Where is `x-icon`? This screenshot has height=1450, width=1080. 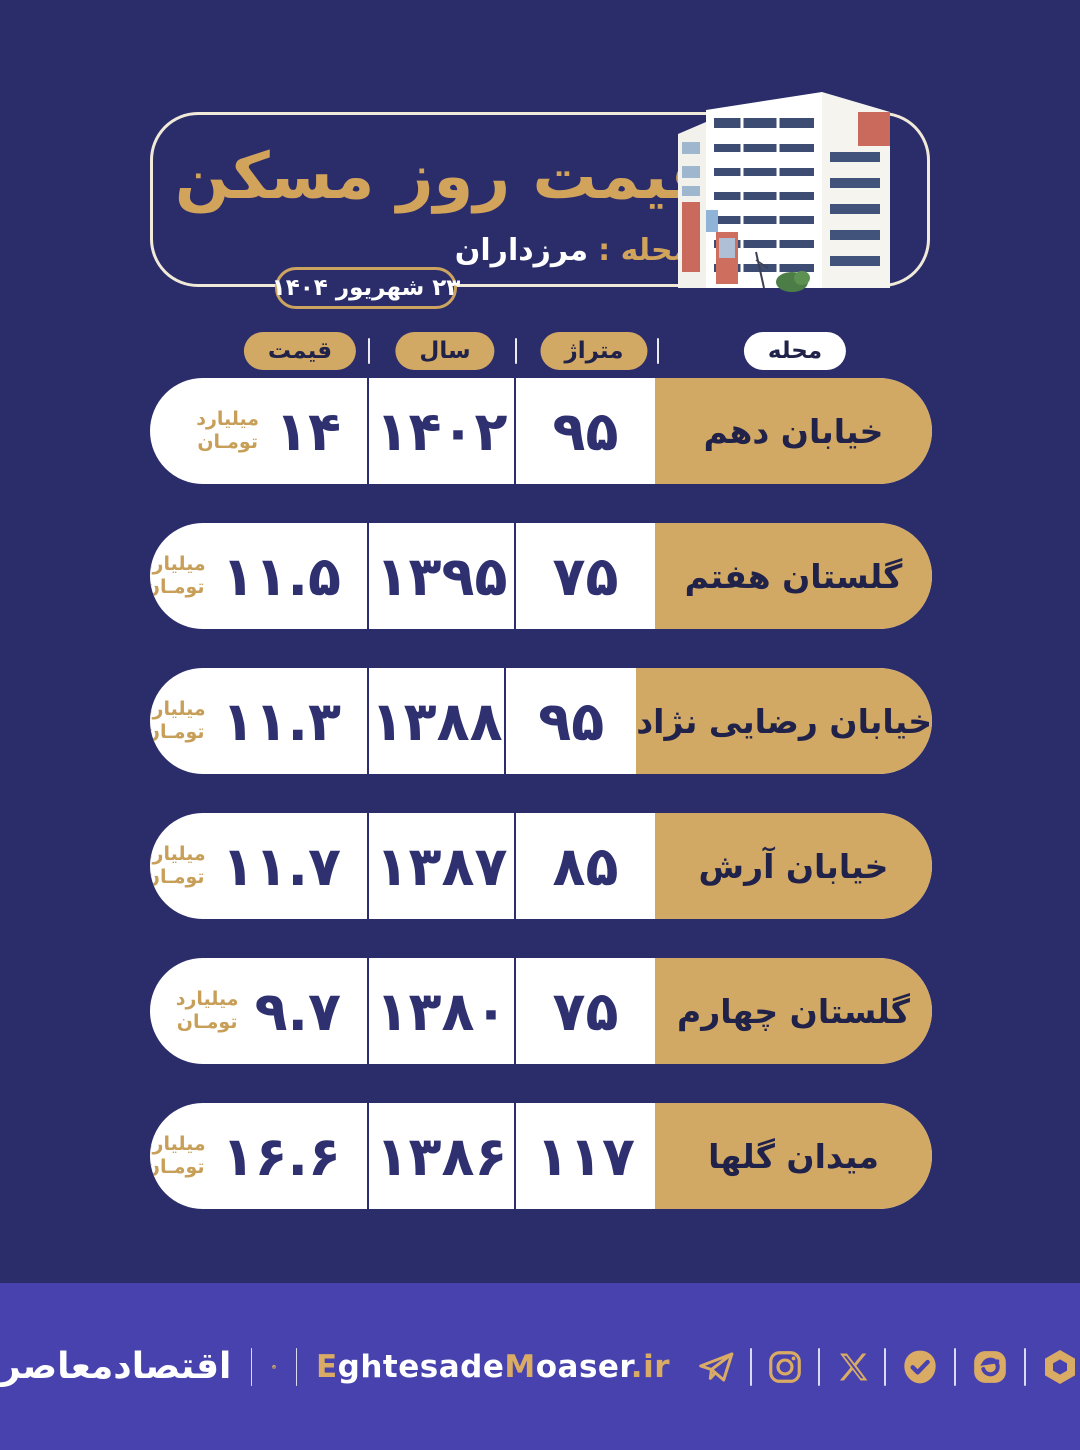
x-icon is located at coordinates (852, 1367).